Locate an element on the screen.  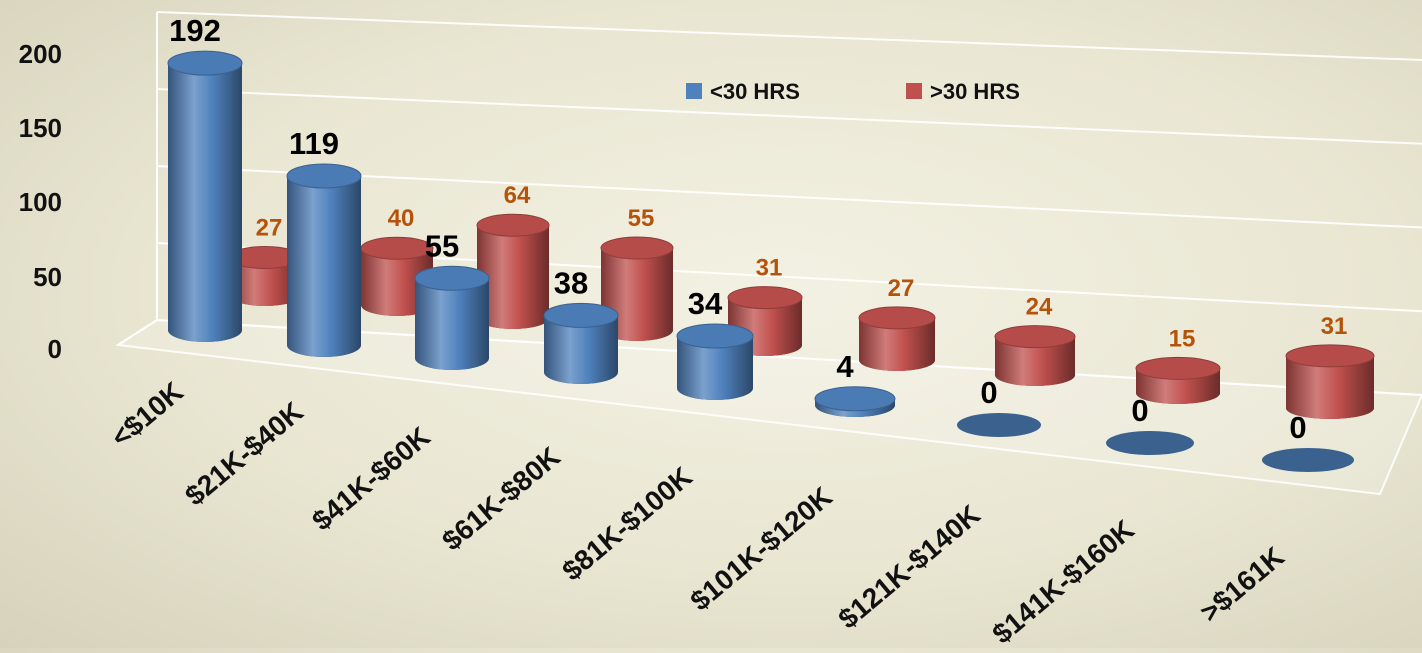
bar-under30-7-disc is located at coordinates (1150, 443).